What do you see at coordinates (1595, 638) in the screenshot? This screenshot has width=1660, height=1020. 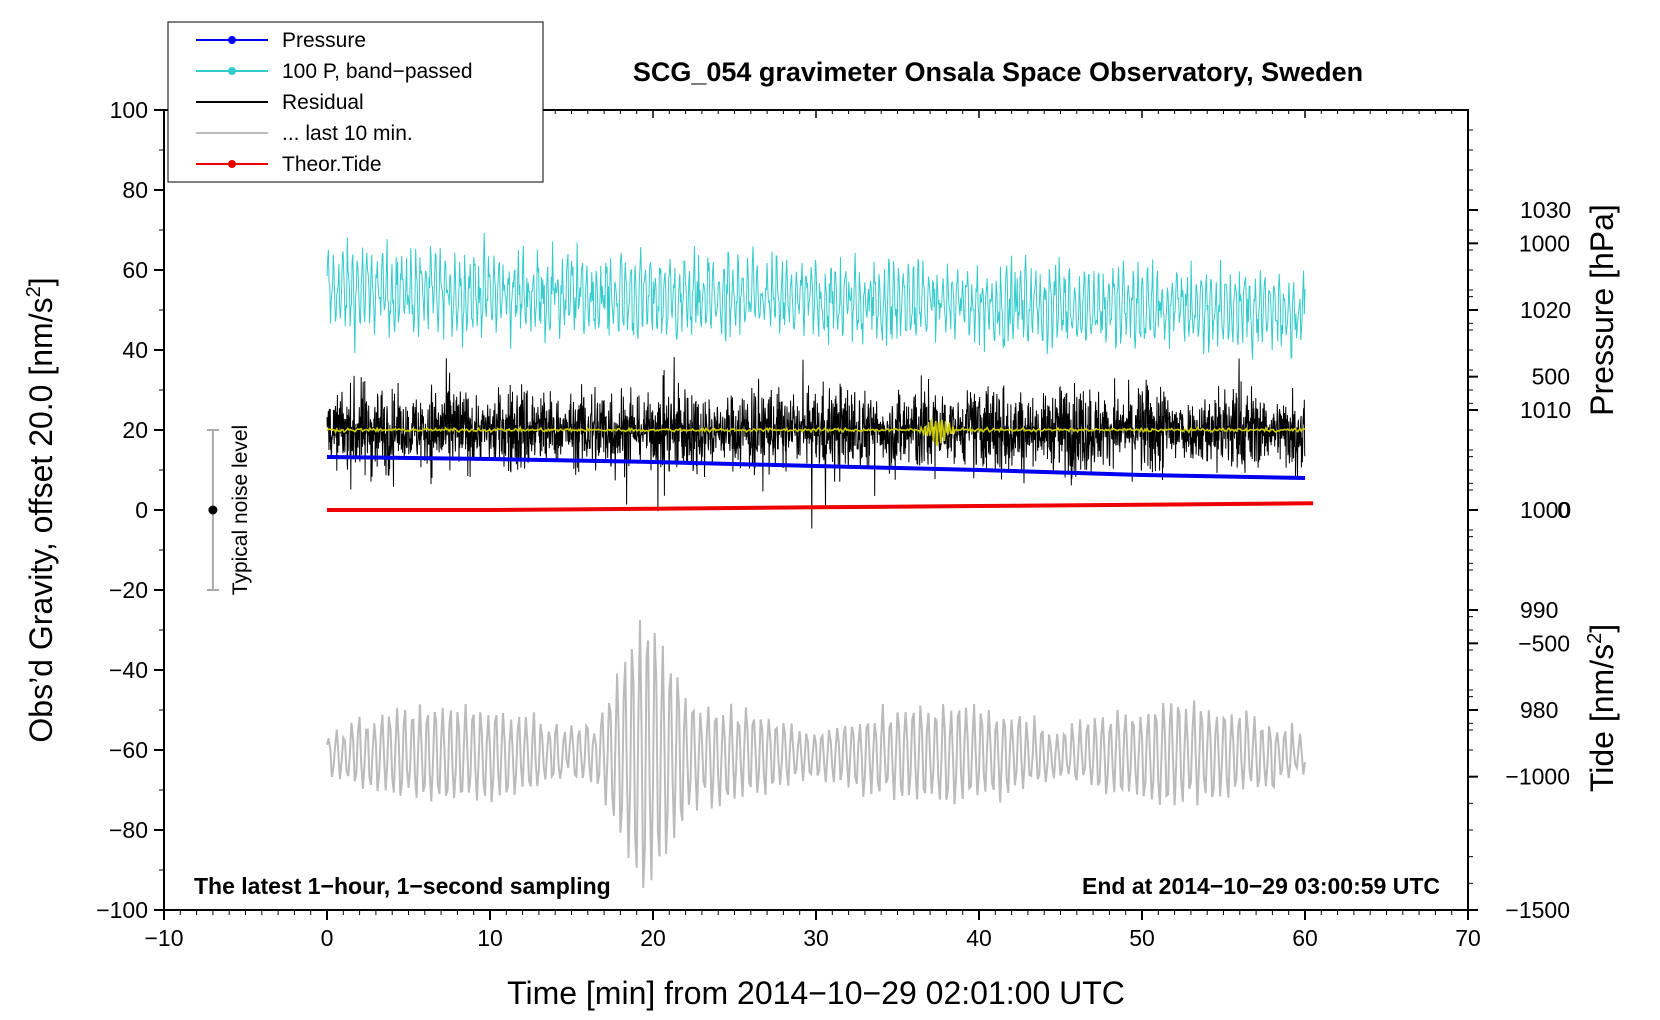 I see `tide-axis-label-sup: 2` at bounding box center [1595, 638].